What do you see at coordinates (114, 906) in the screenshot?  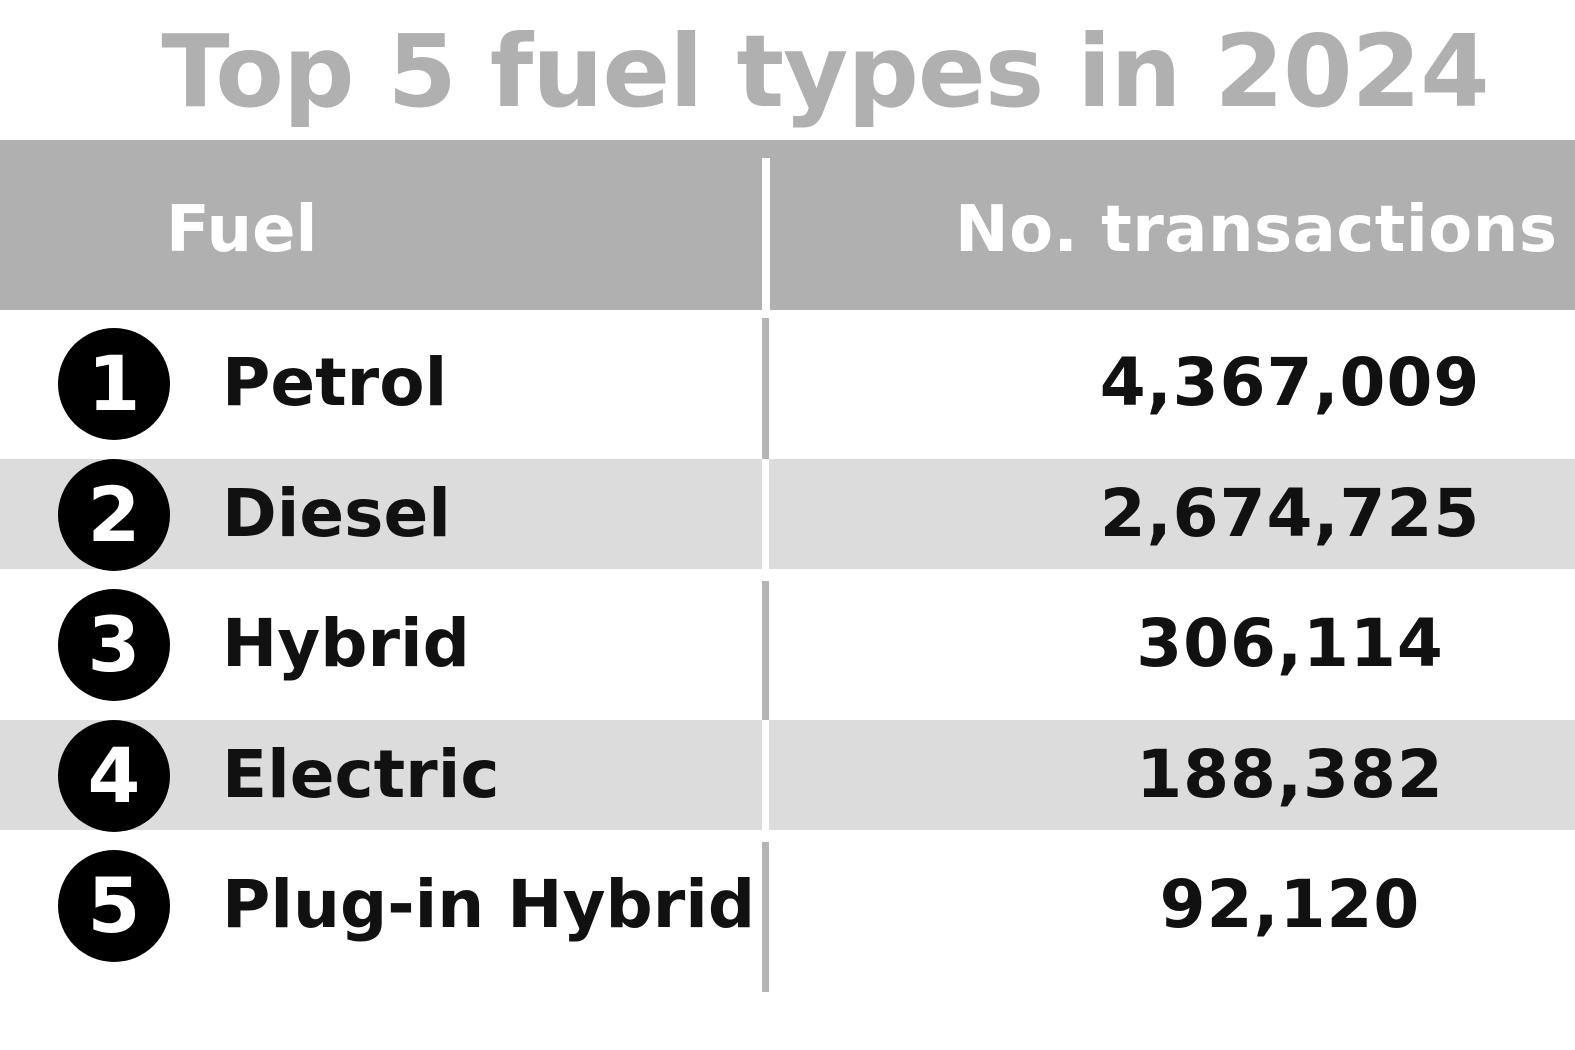 I see `rank-badge: 5` at bounding box center [114, 906].